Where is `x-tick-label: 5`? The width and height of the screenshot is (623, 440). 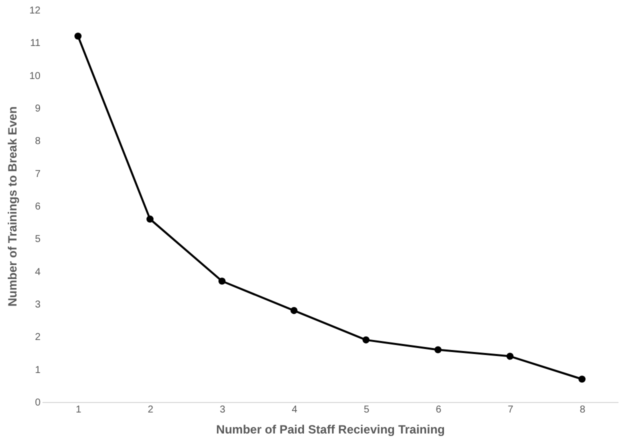
x-tick-label: 5 is located at coordinates (367, 410).